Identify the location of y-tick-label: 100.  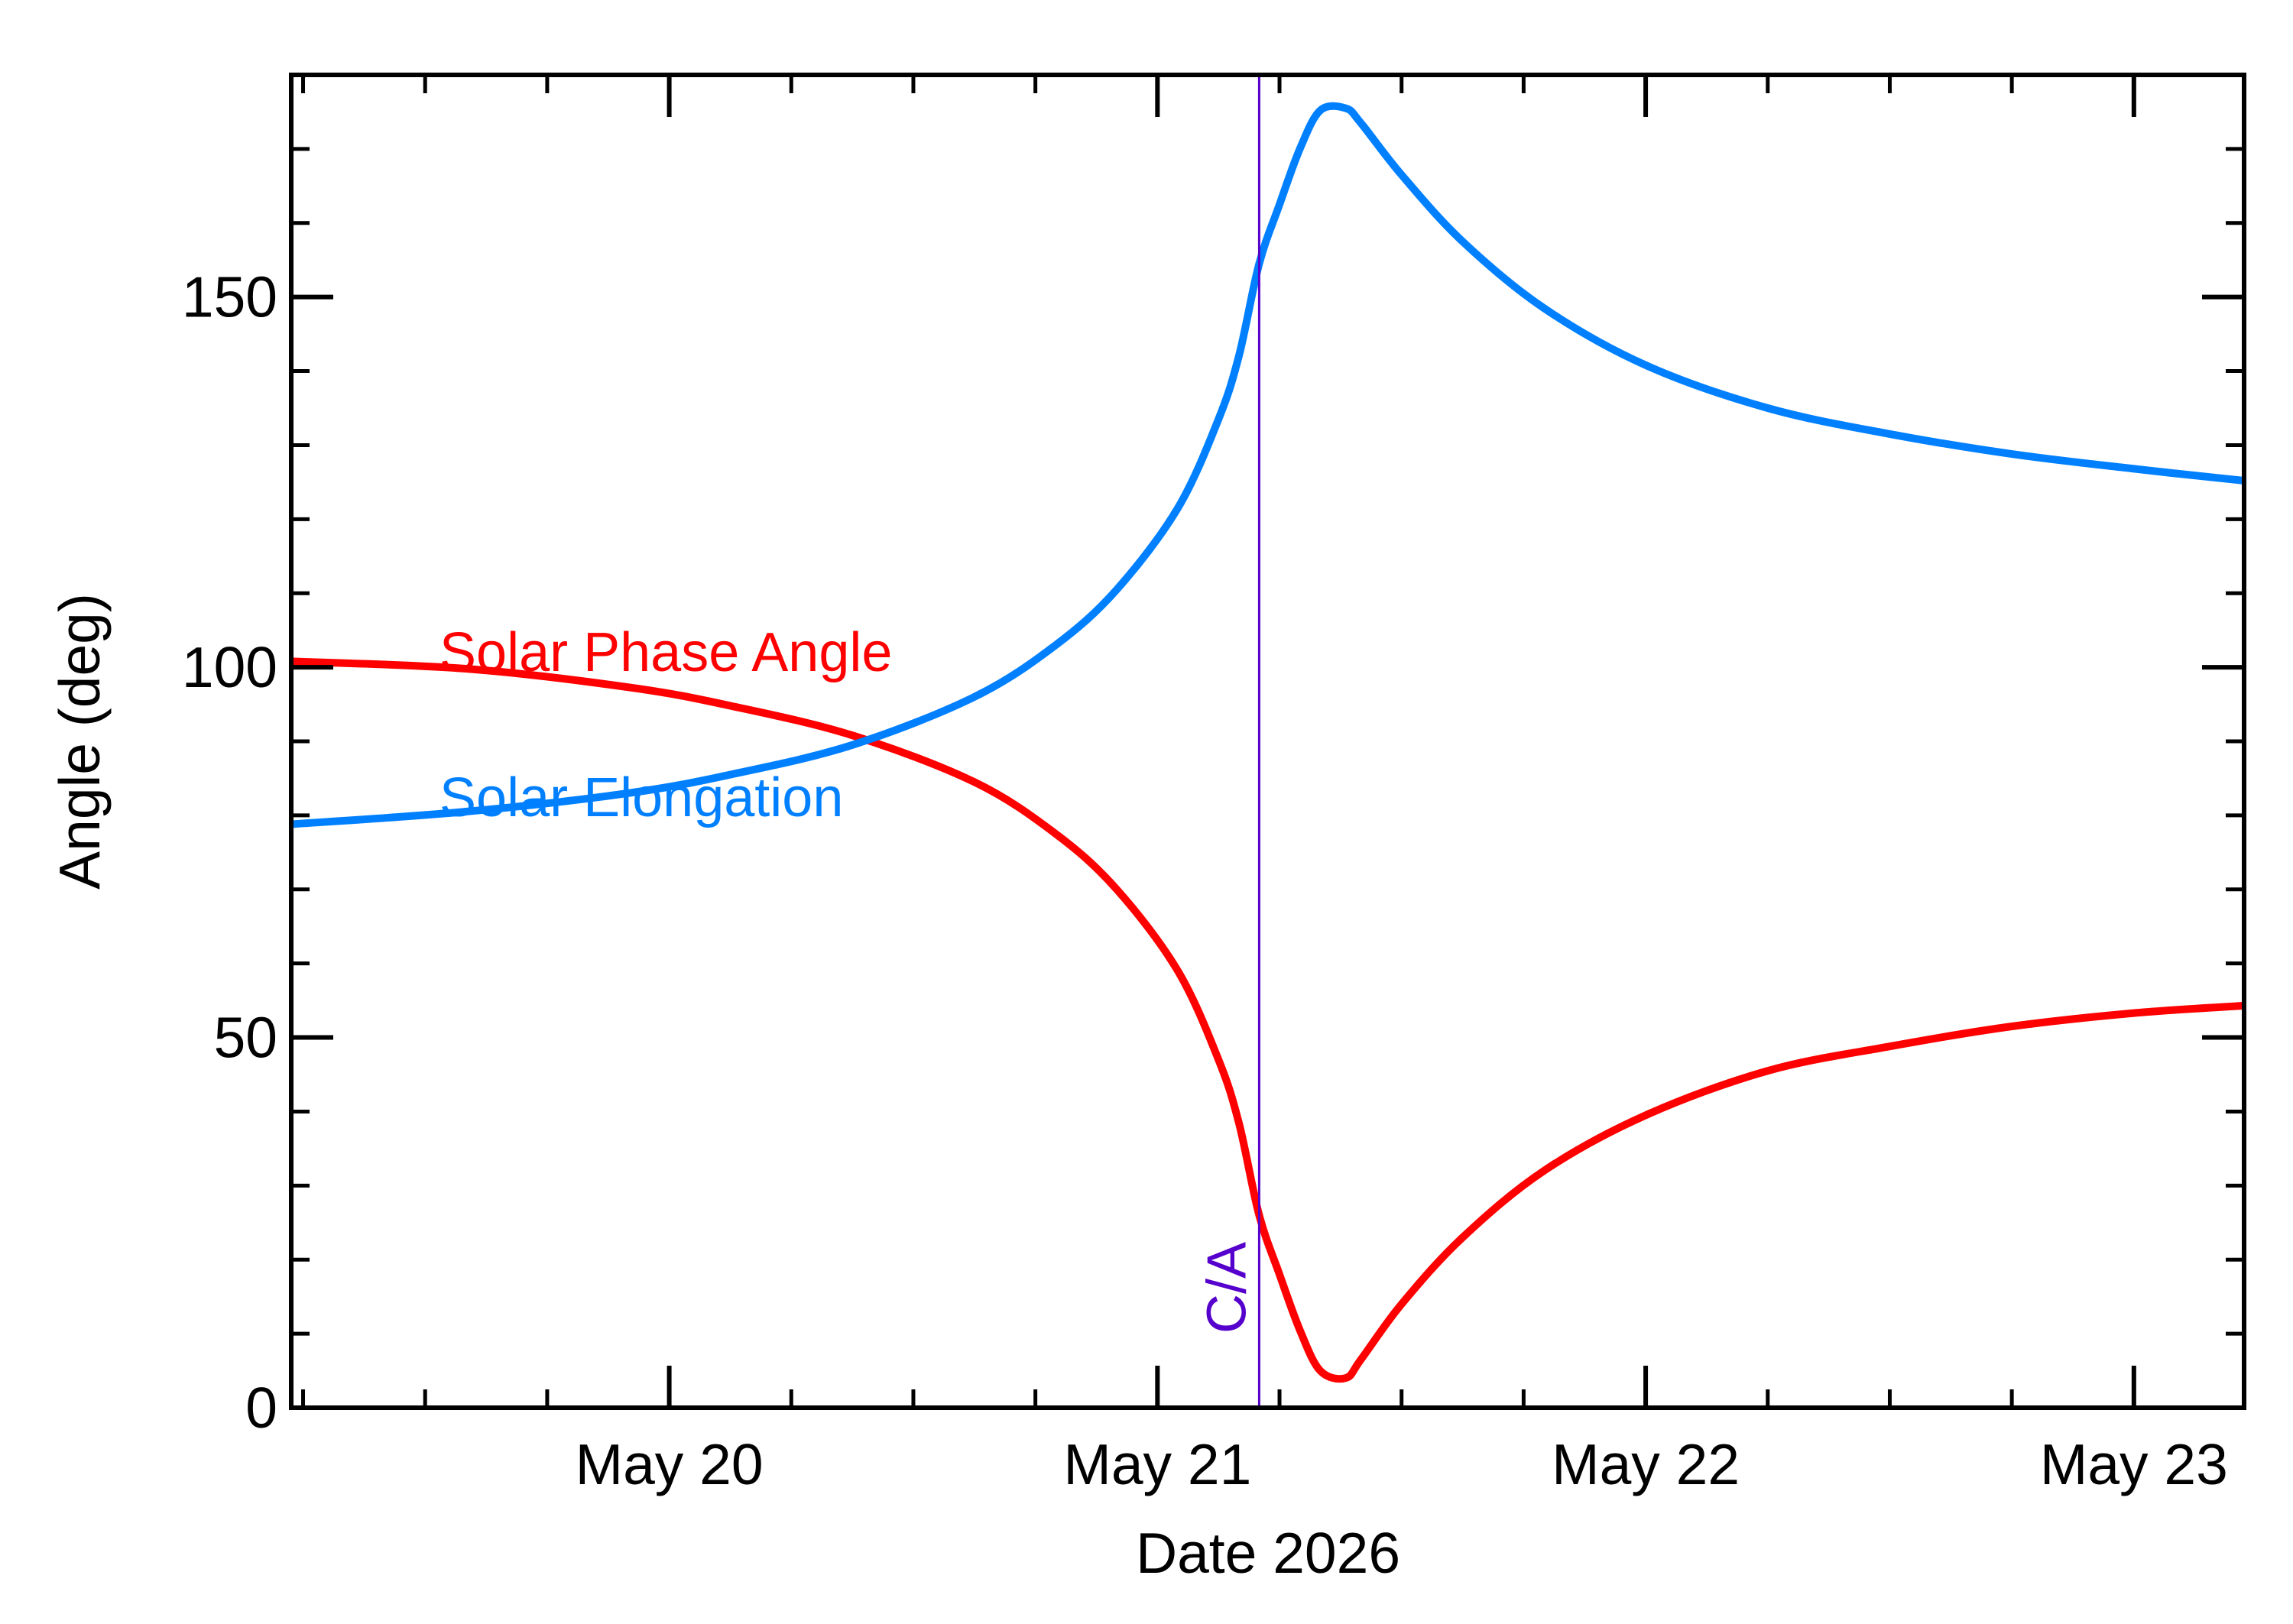
(229, 667).